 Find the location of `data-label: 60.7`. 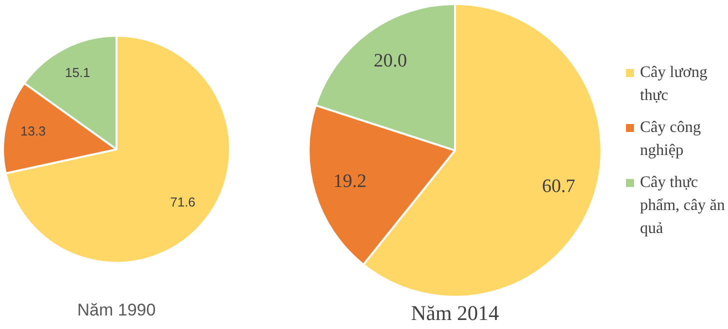

data-label: 60.7 is located at coordinates (559, 186).